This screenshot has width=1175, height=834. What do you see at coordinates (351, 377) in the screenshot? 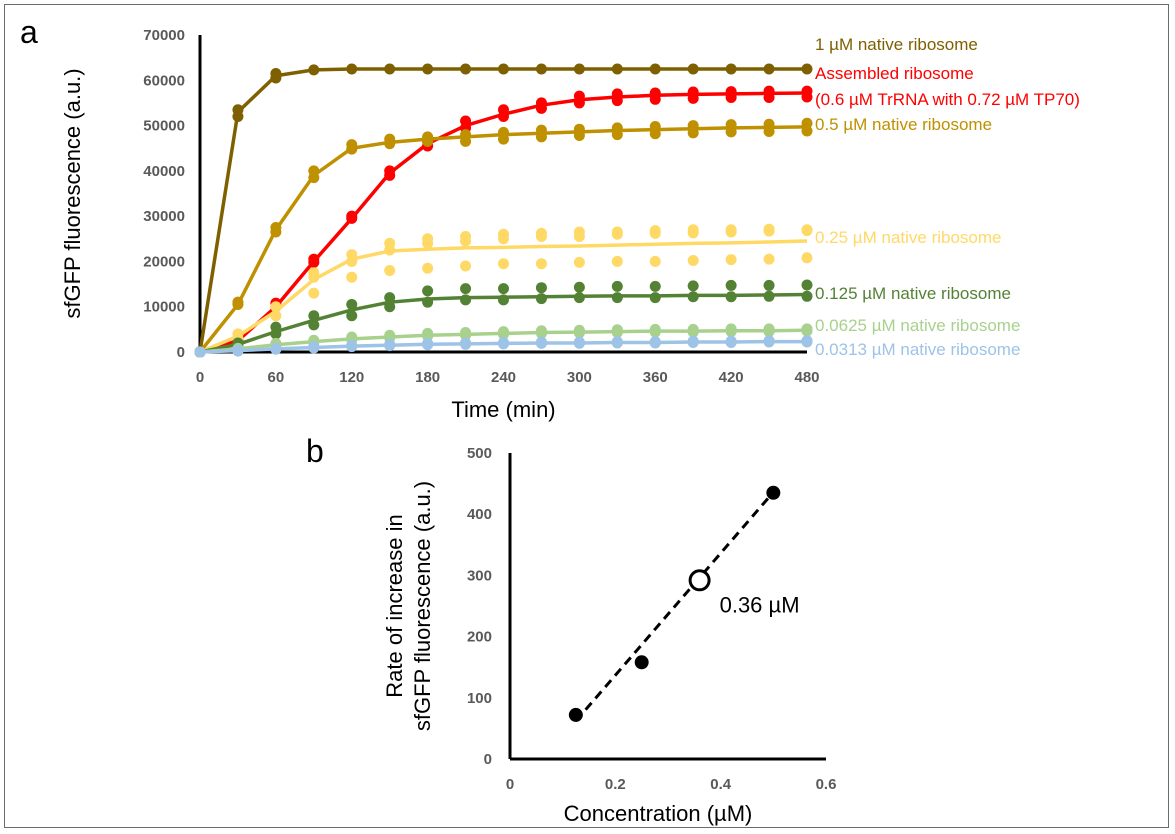
I see `x-tick-label: 120` at bounding box center [351, 377].